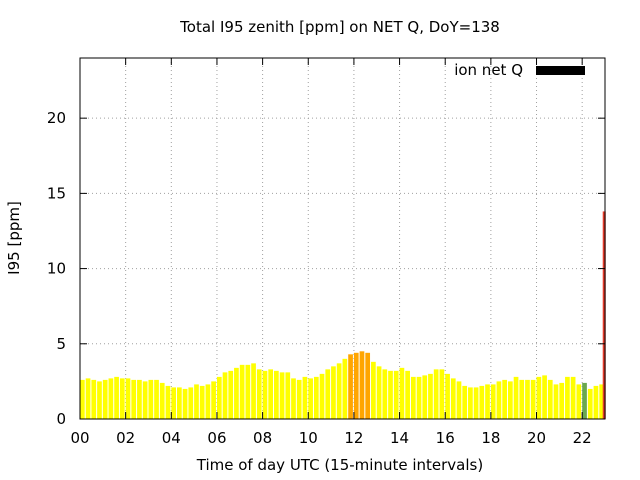  What do you see at coordinates (14, 238) in the screenshot?
I see `y-axis-label: I95 [ppm]` at bounding box center [14, 238].